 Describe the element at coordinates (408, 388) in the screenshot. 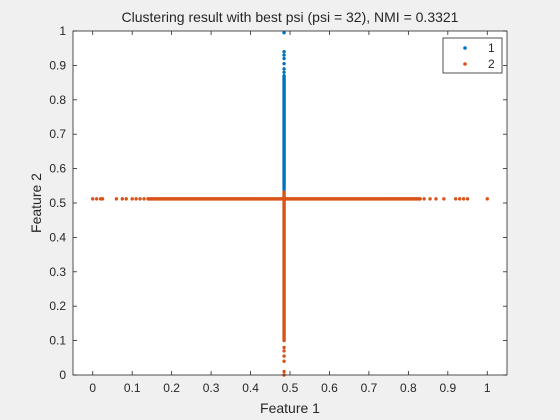

I see `x-tick-label: 0.8` at that location.